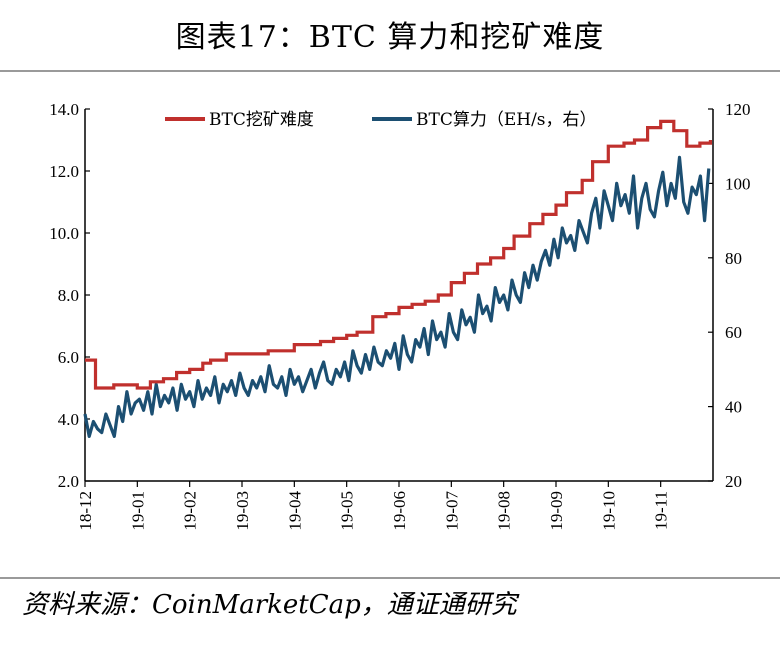  Describe the element at coordinates (381, 120) in the screenshot. I see `legend: BTC挖矿难度 BTC算力（EH/s，右）` at that location.